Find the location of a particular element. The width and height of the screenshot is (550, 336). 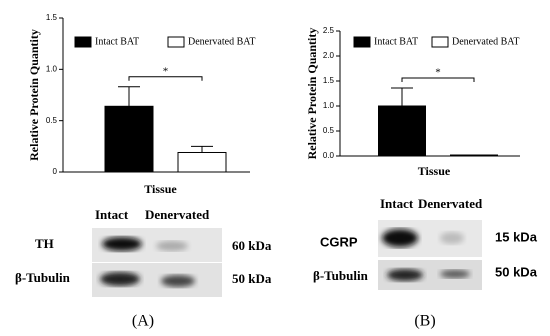

y-tick-label: 2.5 is located at coordinates (329, 30).